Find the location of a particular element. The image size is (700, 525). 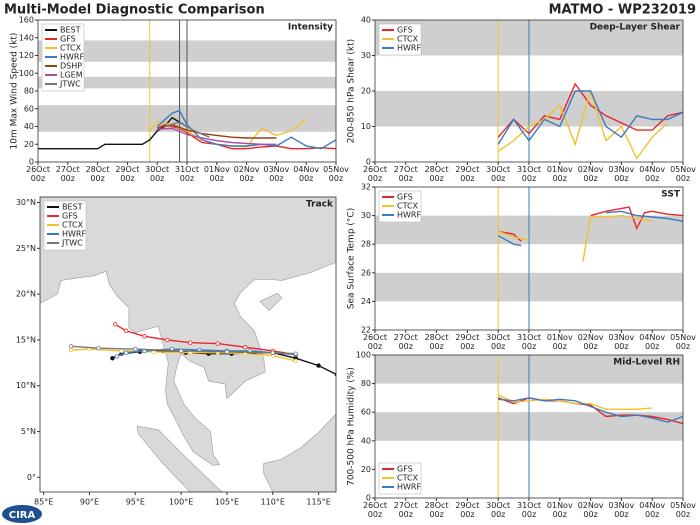

figure-title: Multi-Model Diagnostic Comparison is located at coordinates (134, 10).